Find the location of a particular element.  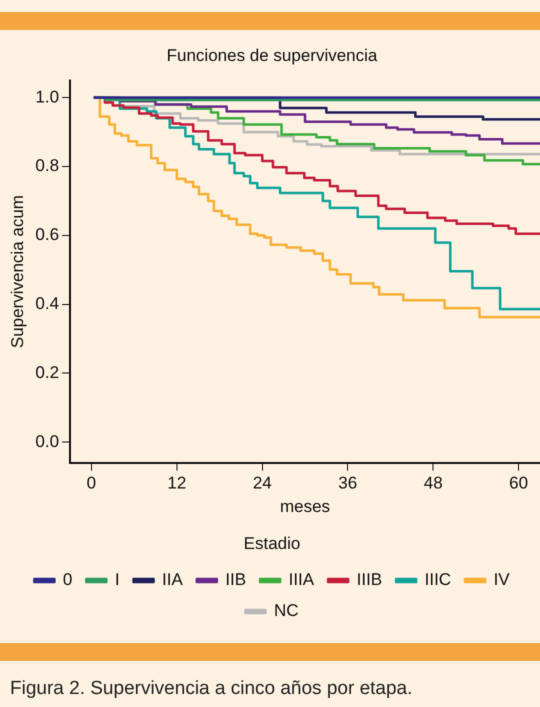

legend-label: IIIB is located at coordinates (369, 580).